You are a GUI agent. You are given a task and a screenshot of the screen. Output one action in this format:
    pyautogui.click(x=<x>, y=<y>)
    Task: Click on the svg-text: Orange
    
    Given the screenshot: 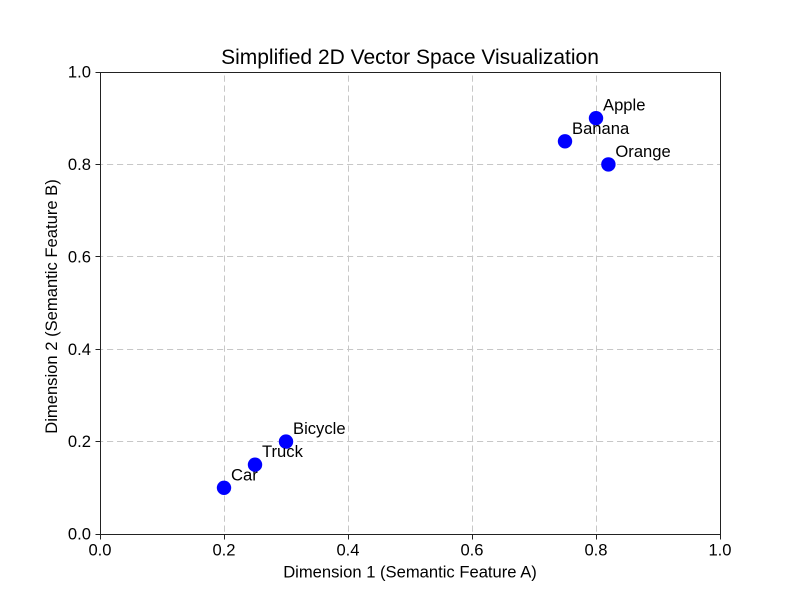 What is the action you would take?
    pyautogui.click(x=642, y=151)
    